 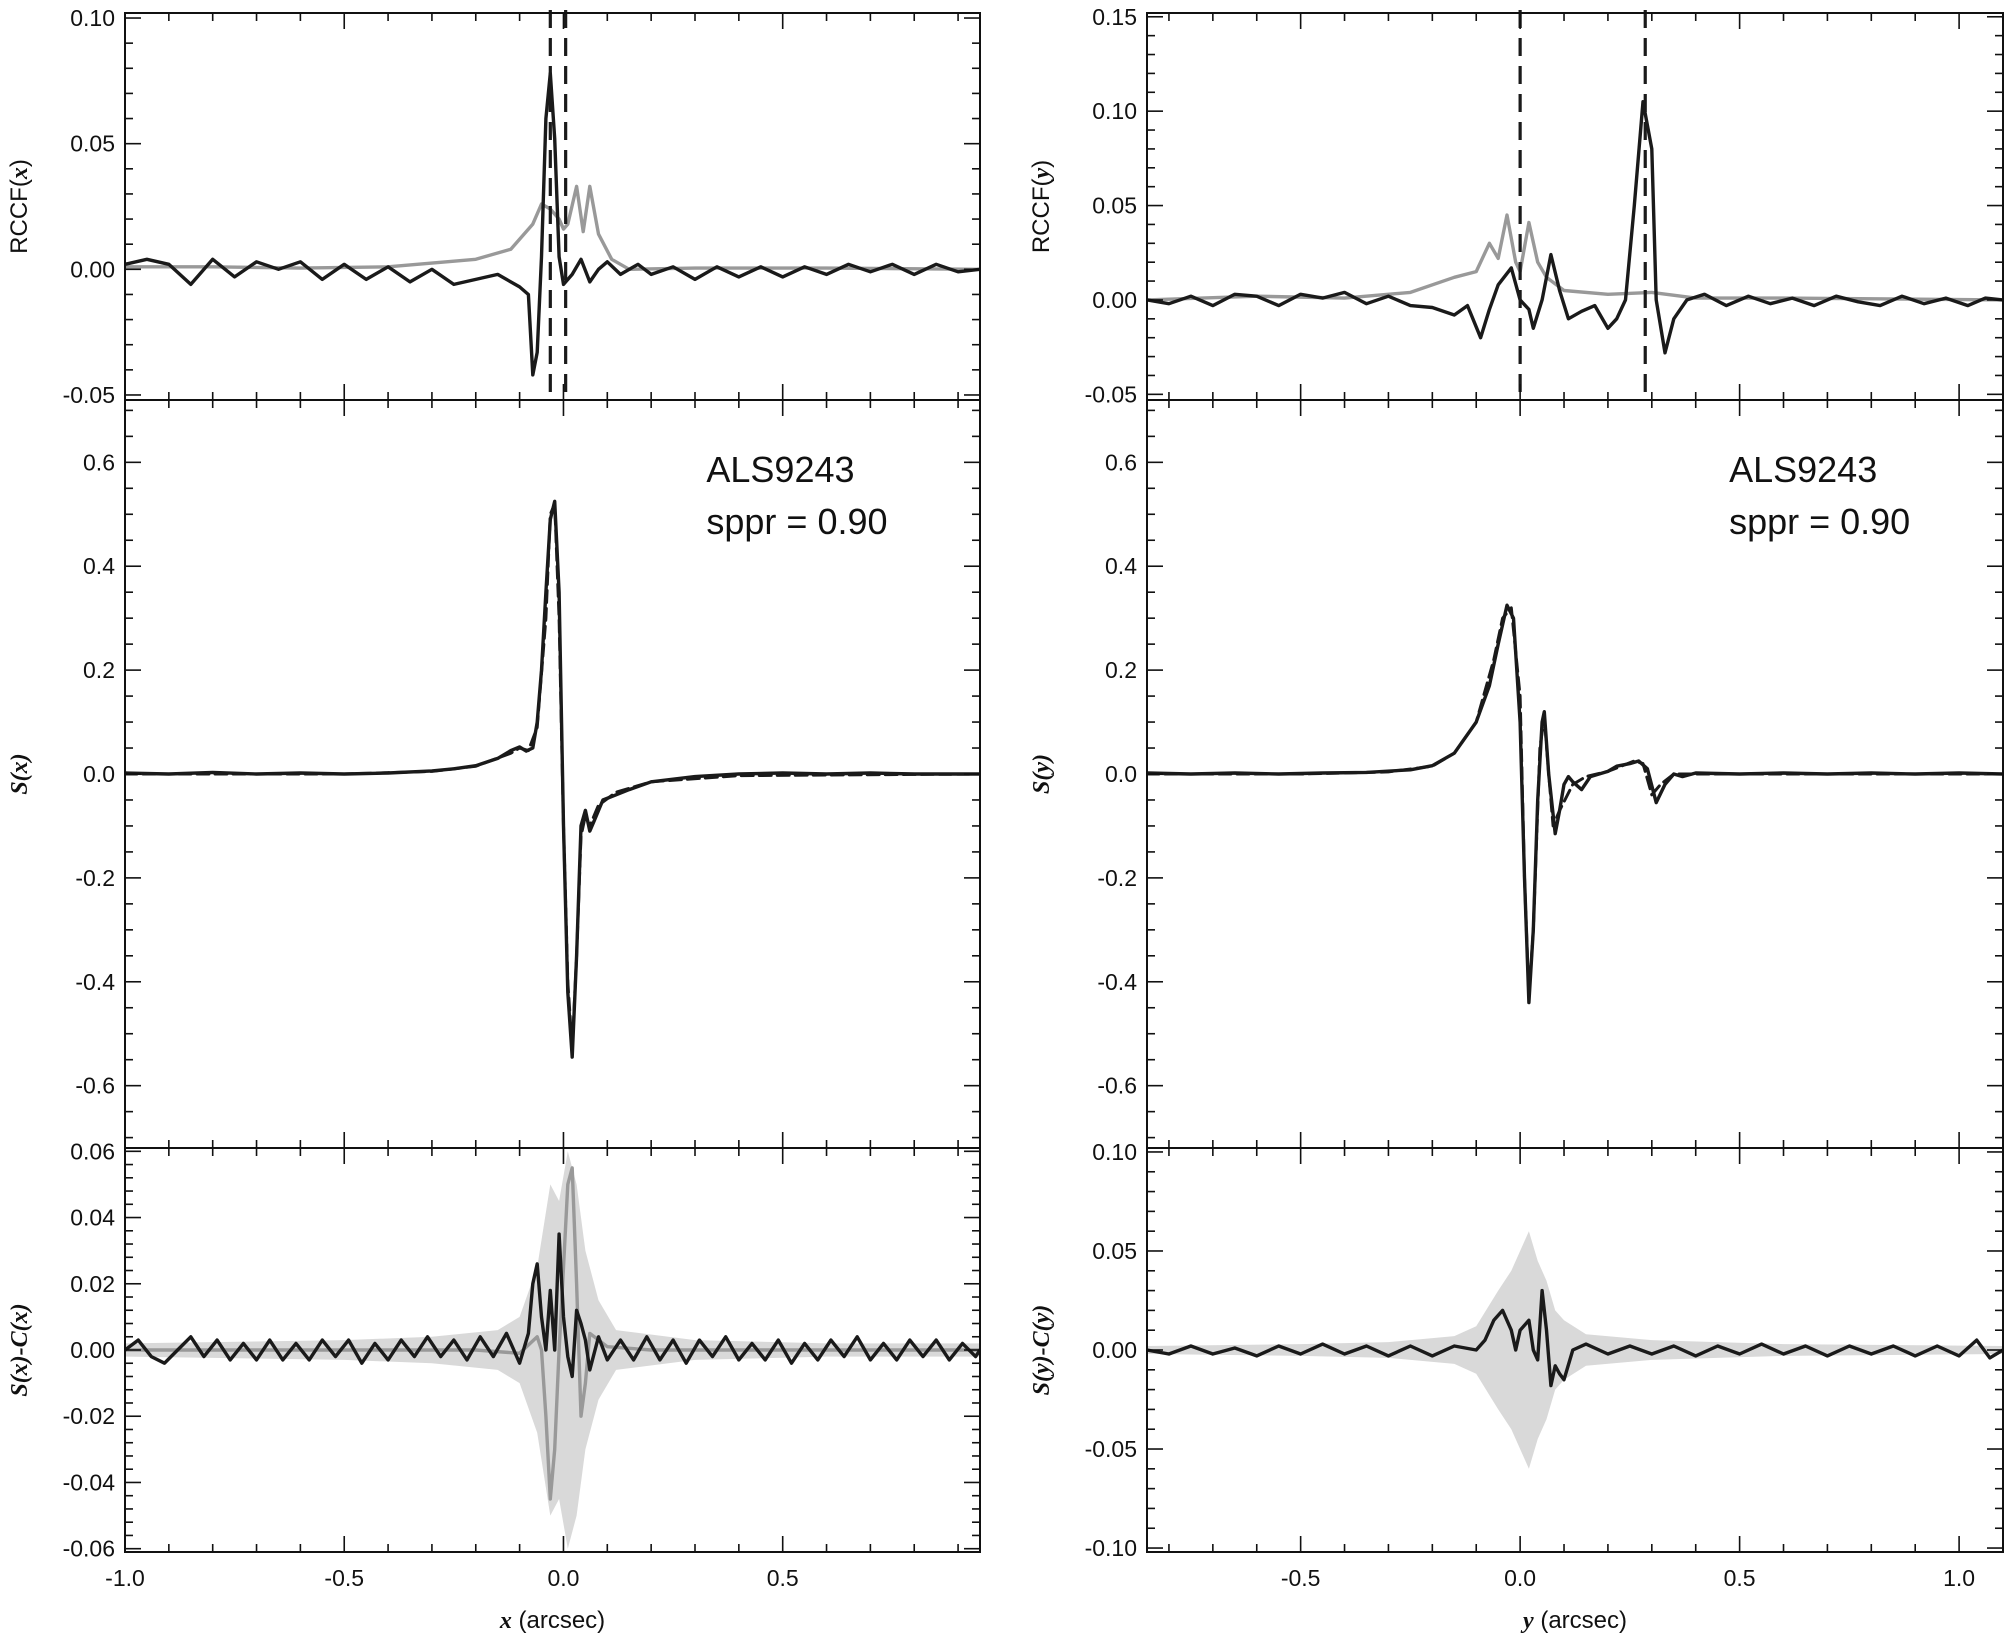 What do you see at coordinates (1959, 1578) in the screenshot?
I see `x-tick-label: 1.0` at bounding box center [1959, 1578].